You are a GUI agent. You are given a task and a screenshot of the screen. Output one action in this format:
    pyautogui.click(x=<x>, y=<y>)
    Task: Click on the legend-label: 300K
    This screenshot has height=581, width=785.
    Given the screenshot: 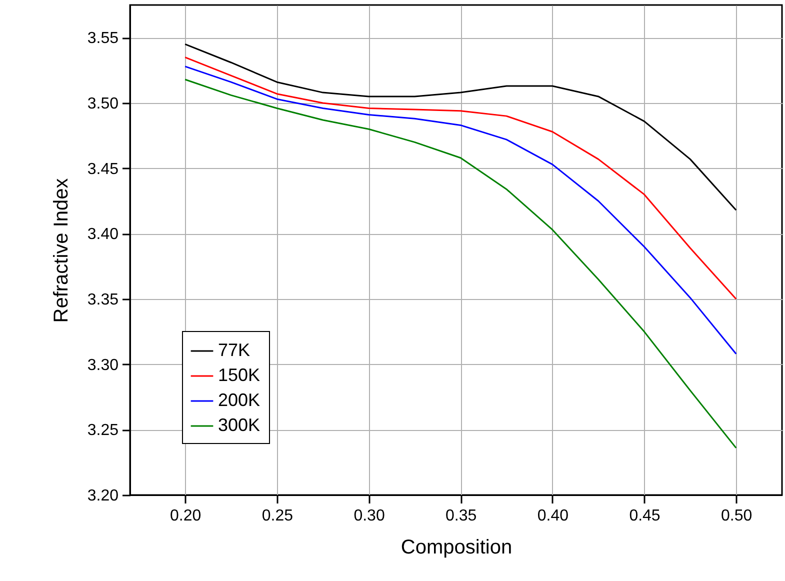 What is the action you would take?
    pyautogui.click(x=239, y=425)
    